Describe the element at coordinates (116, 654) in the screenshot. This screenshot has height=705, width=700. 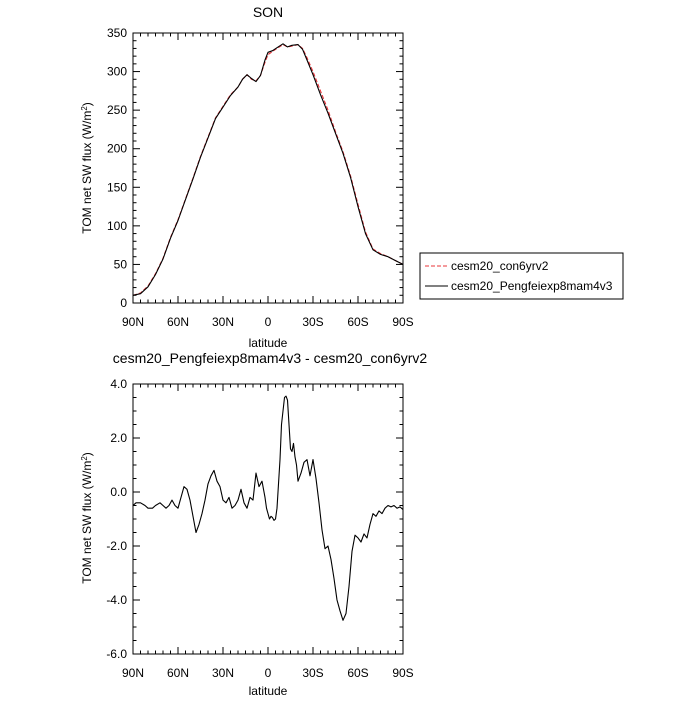
I see `bottom-ytick-label: -6.0` at that location.